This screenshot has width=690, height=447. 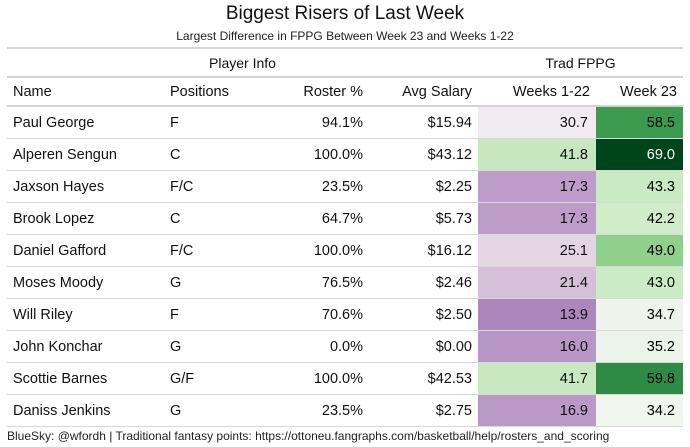 I want to click on cell-name: Daniss Jenkins, so click(x=85, y=410).